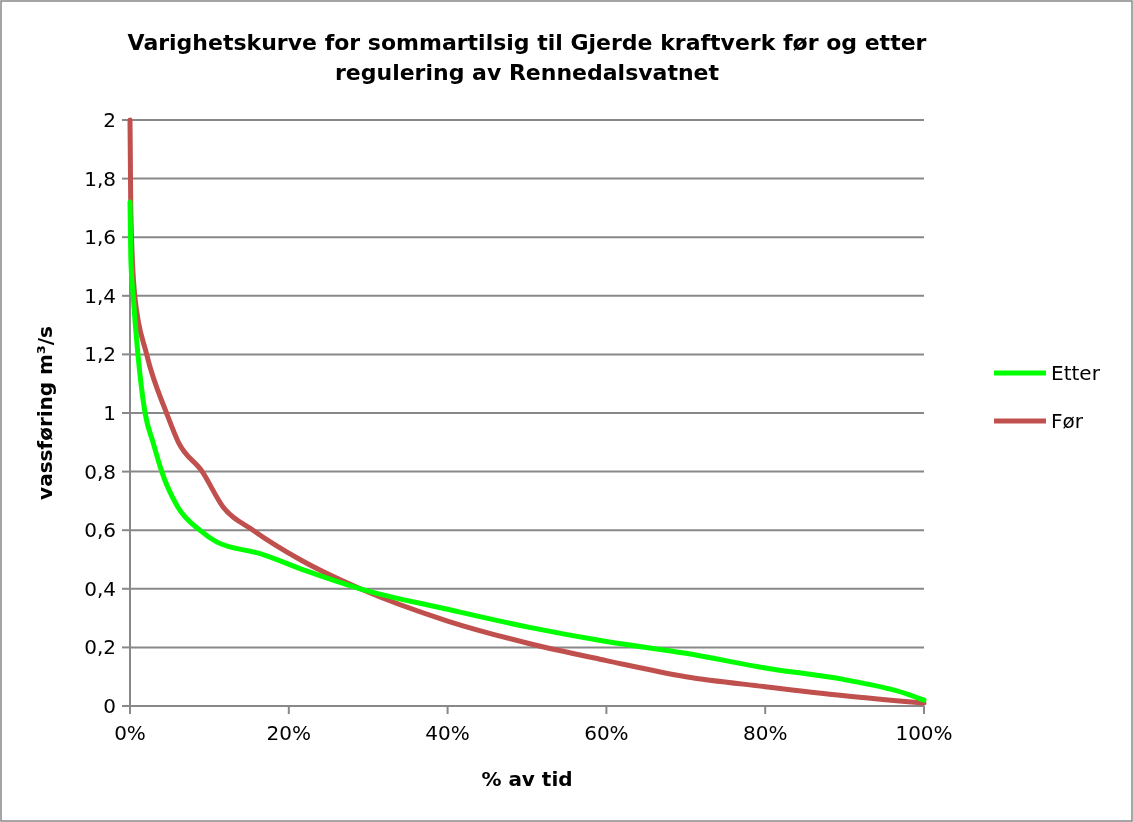 This screenshot has width=1133, height=822. What do you see at coordinates (289, 733) in the screenshot?
I see `x-tick-label: 20%` at bounding box center [289, 733].